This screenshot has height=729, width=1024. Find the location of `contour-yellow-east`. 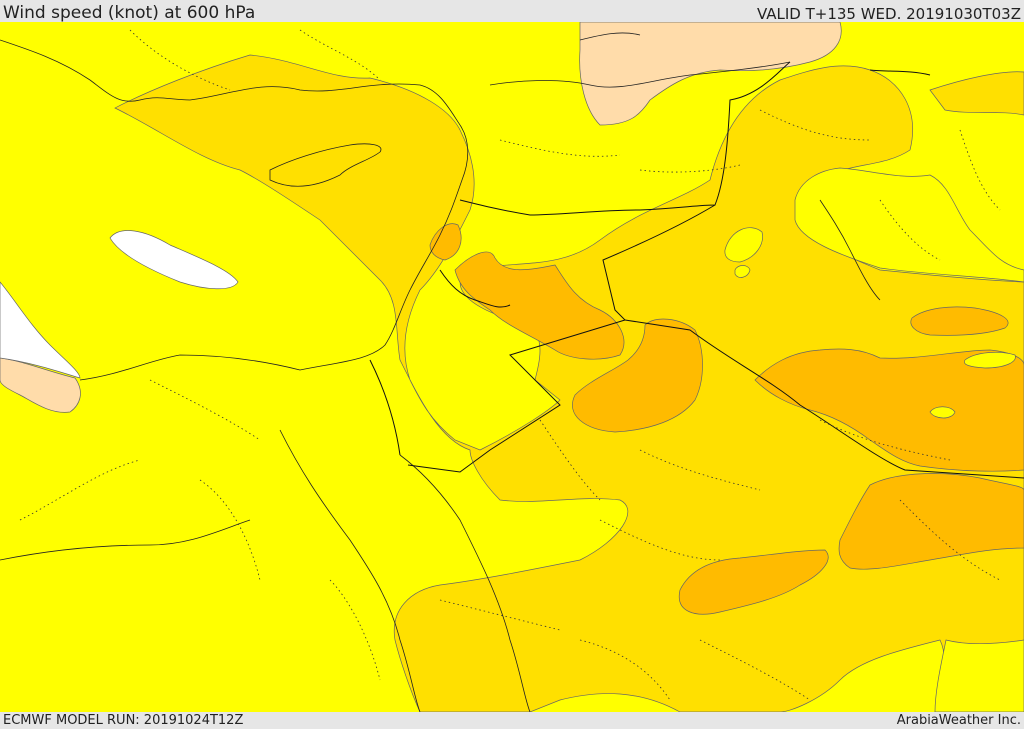

contour-yellow-east is located at coordinates (909, 225).